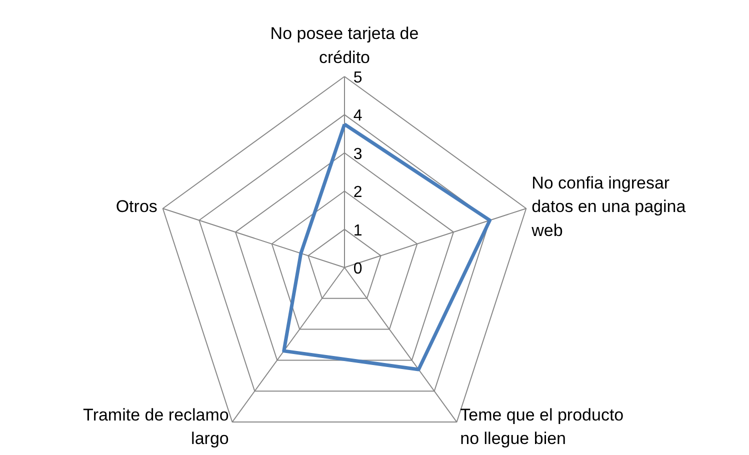 The height and width of the screenshot is (455, 749). I want to click on spoke-label: Tramite de reclamo largo, so click(156, 426).